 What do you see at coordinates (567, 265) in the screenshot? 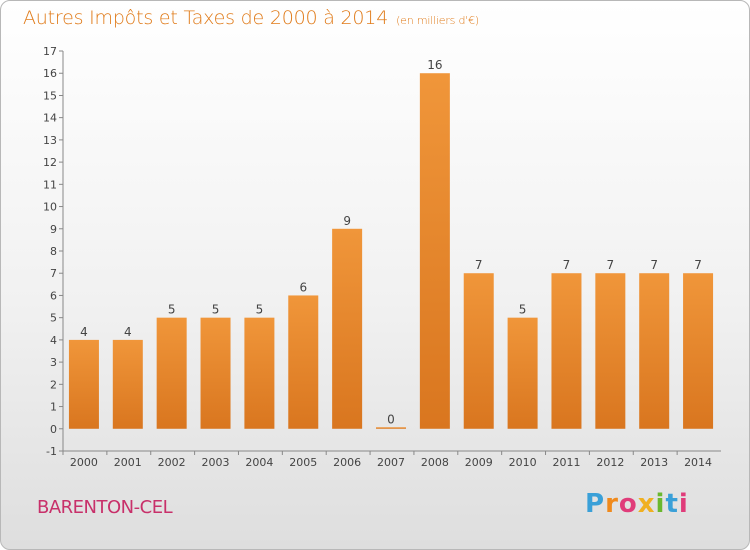
I see `data-label-2011: 7` at bounding box center [567, 265].